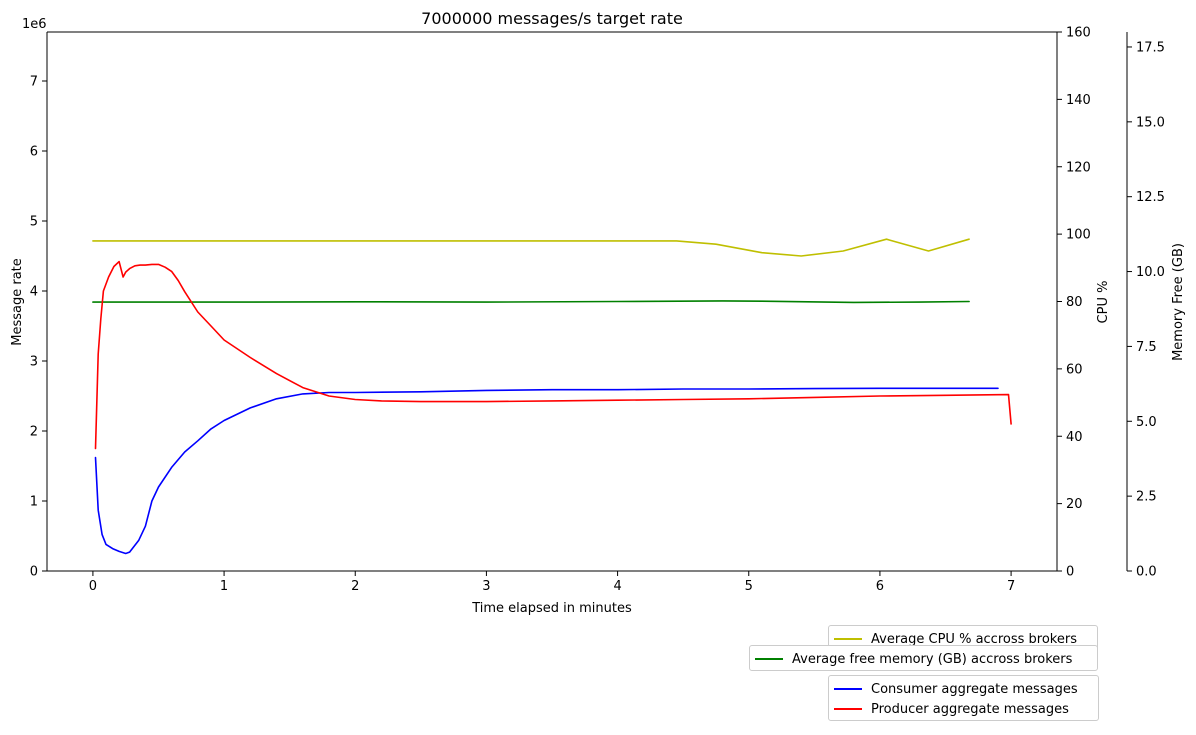 The height and width of the screenshot is (735, 1196). I want to click on legend-item: Consumer aggregate messages, so click(963, 689).